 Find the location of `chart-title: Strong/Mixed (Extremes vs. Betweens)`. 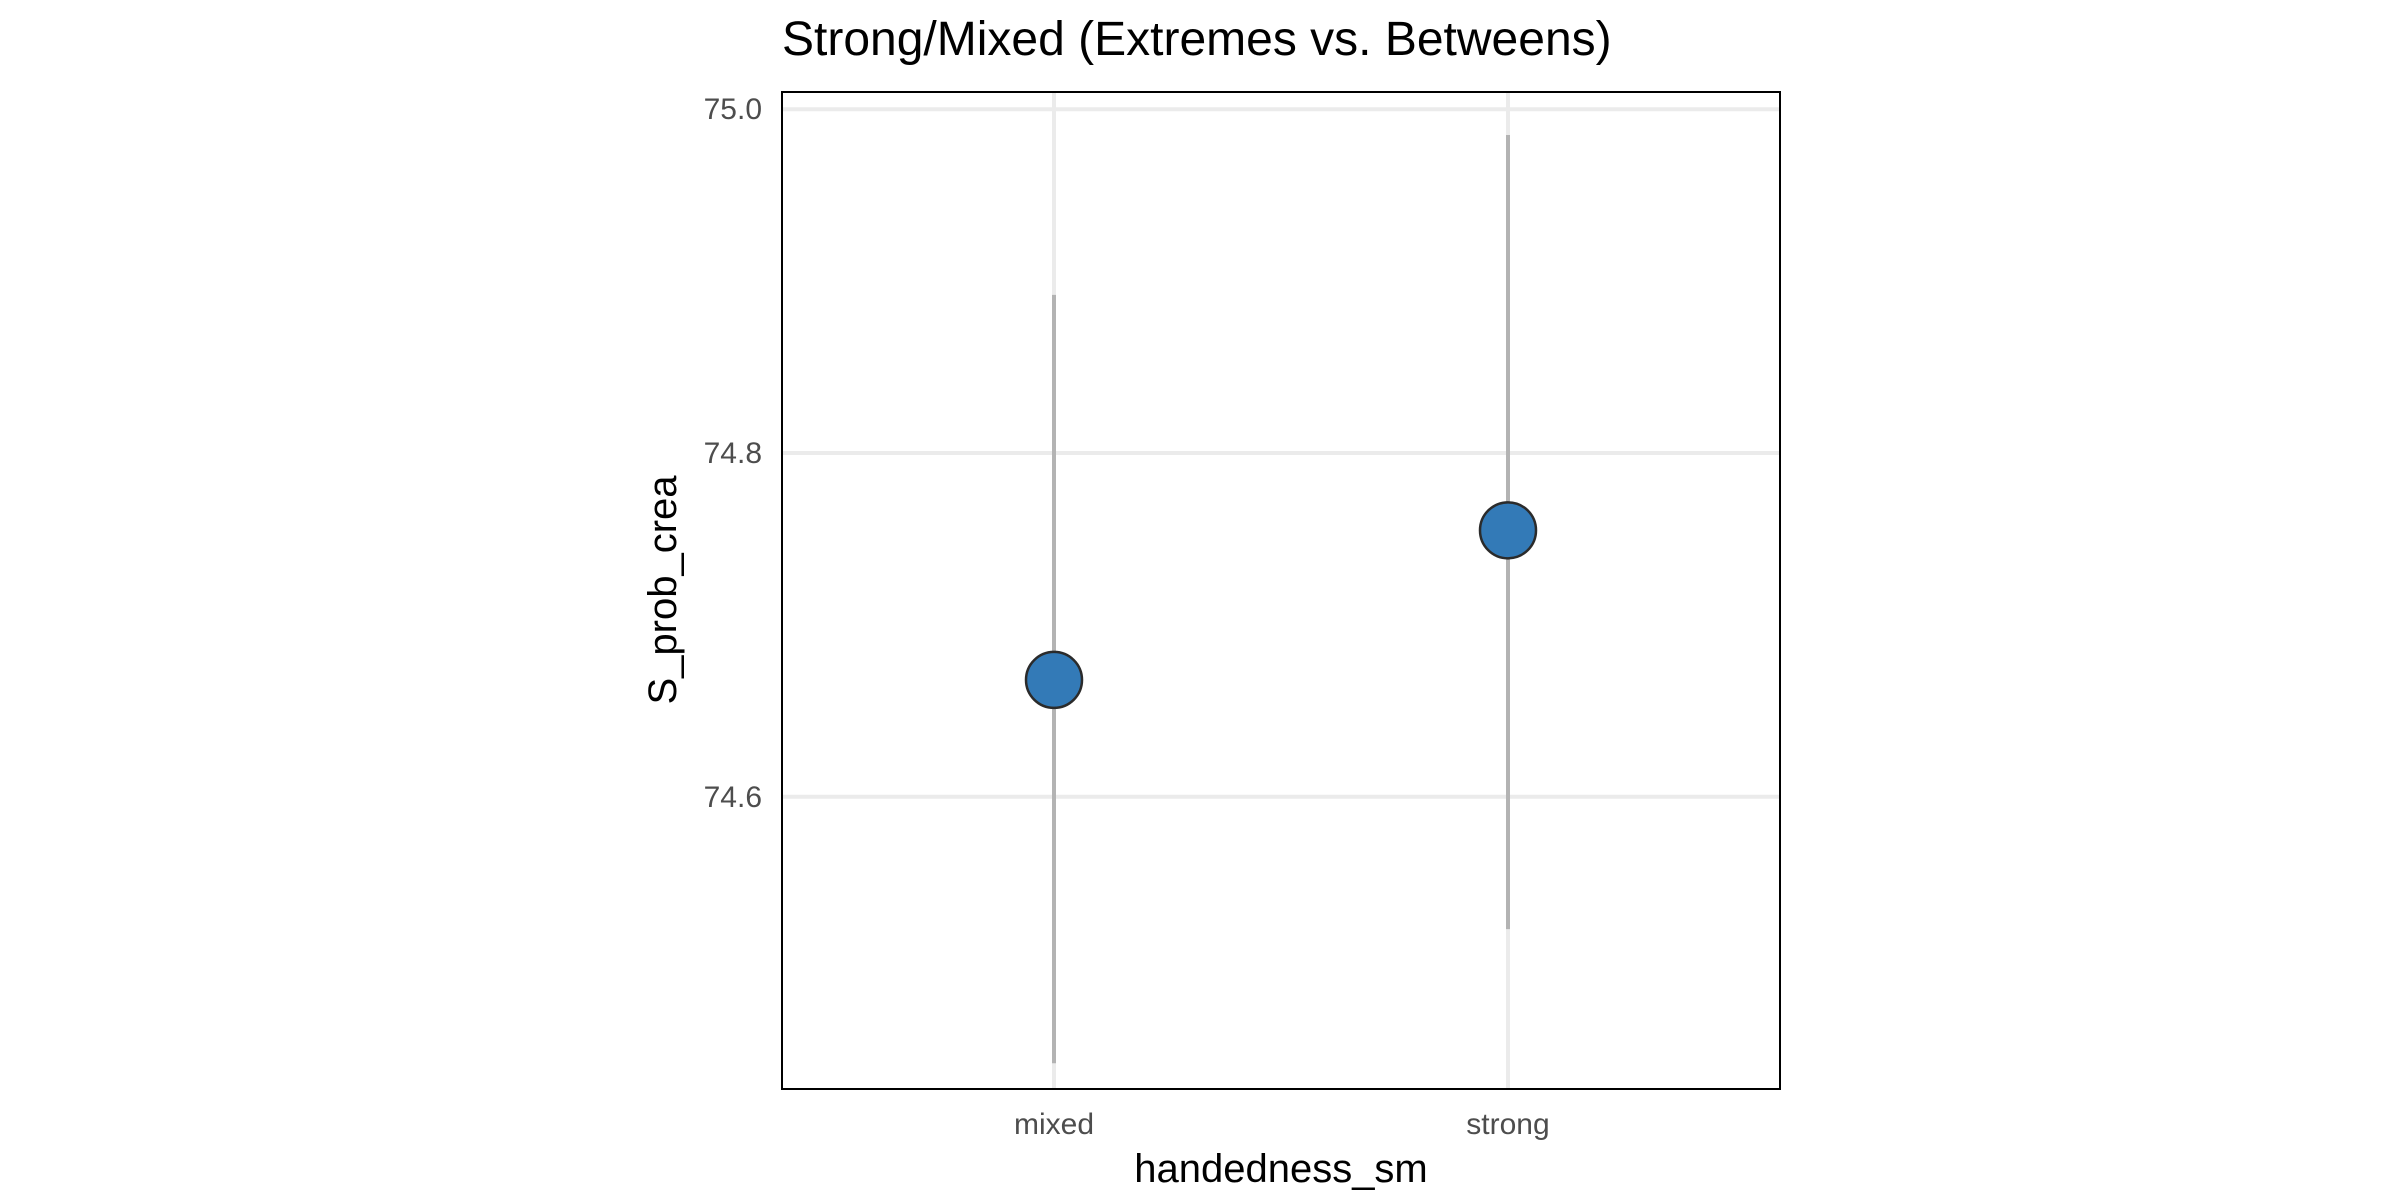

chart-title: Strong/Mixed (Extremes vs. Betweens) is located at coordinates (1197, 39).